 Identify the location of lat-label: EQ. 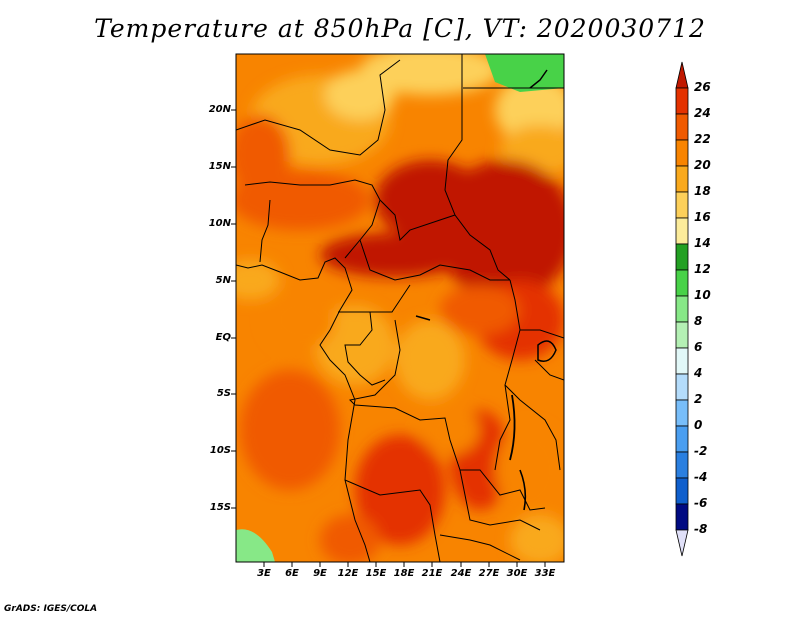
(223, 337).